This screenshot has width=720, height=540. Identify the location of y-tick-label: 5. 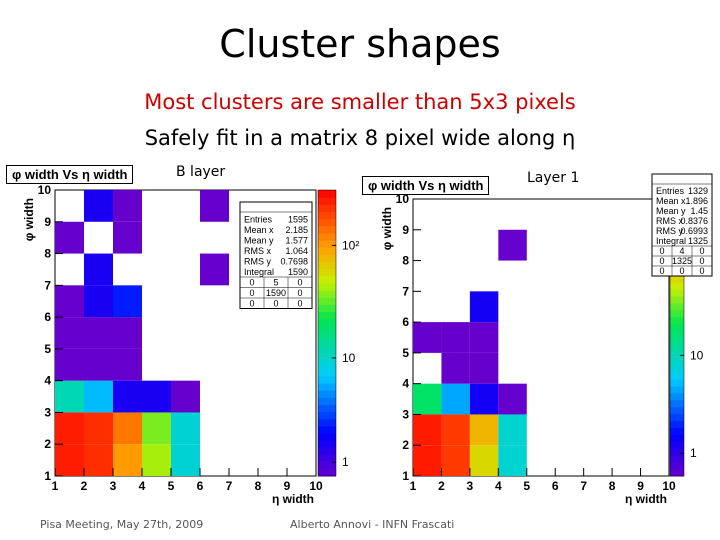
(47, 349).